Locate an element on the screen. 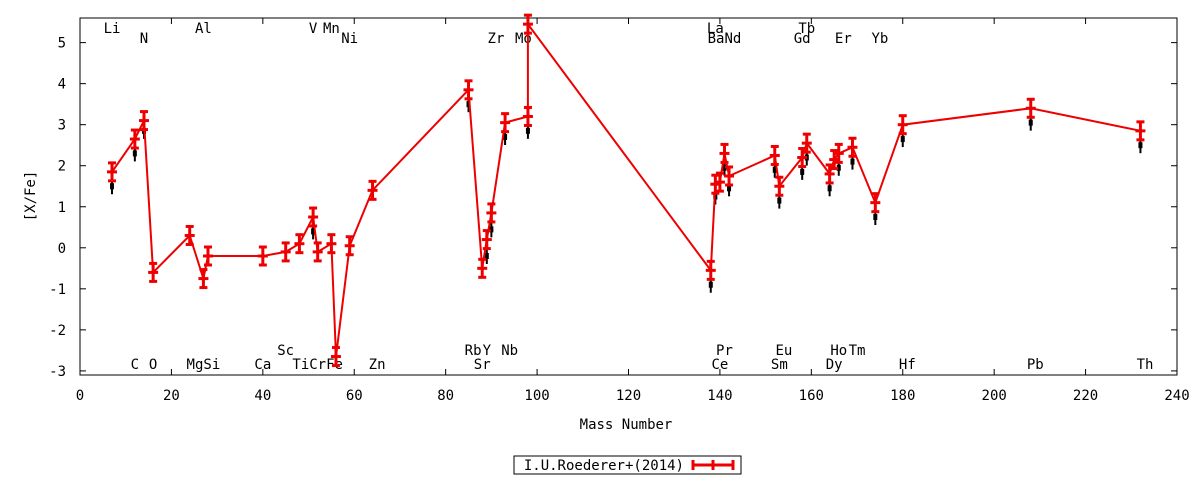 This screenshot has height=480, width=1200. y-tick-label-5: 2 is located at coordinates (62, 167).